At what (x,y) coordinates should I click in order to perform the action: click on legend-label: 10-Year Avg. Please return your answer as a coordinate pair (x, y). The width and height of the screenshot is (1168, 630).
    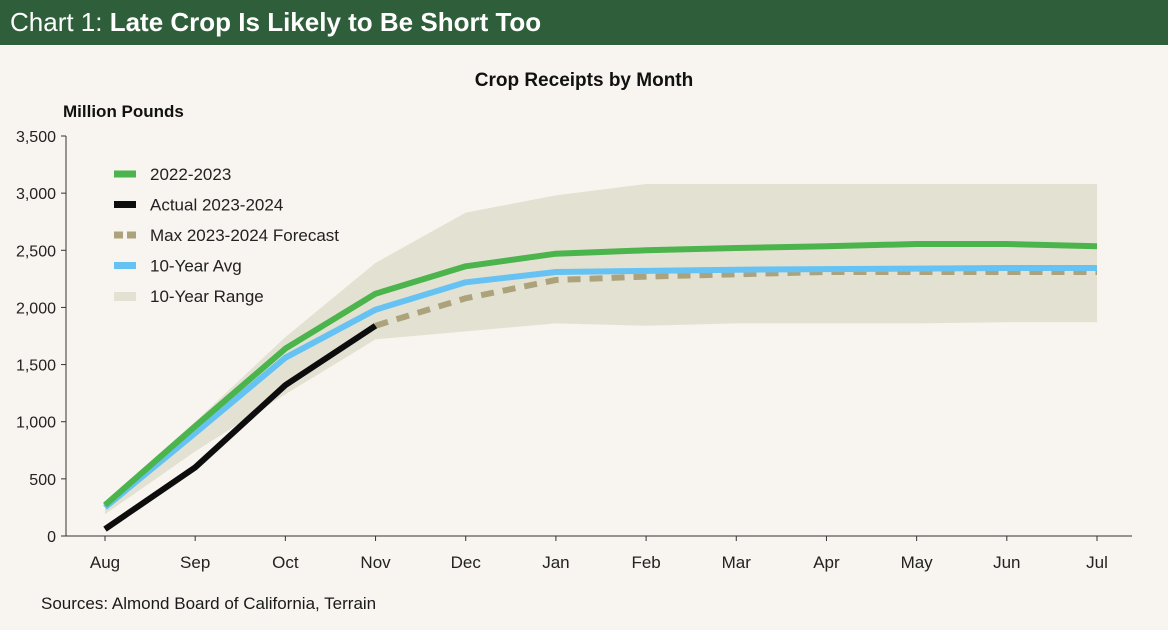
    Looking at the image, I should click on (196, 266).